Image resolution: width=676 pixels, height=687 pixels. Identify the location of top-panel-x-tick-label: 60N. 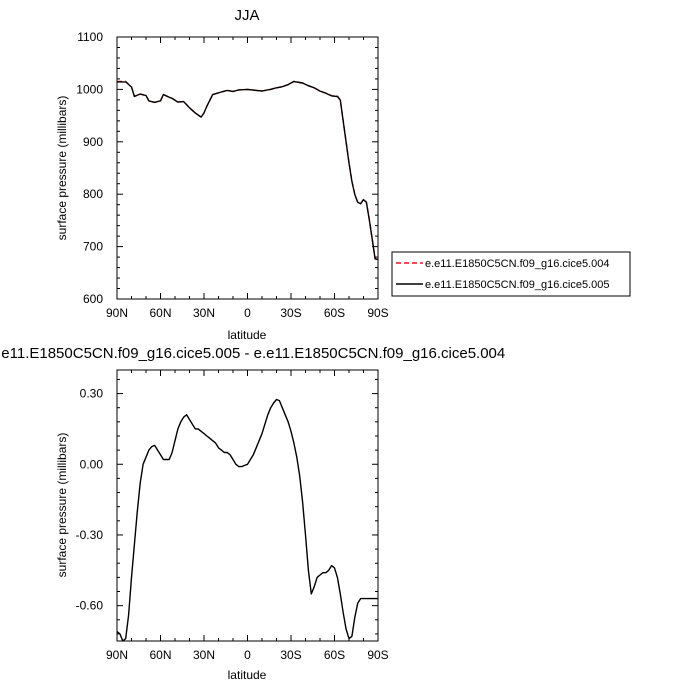
(160, 313).